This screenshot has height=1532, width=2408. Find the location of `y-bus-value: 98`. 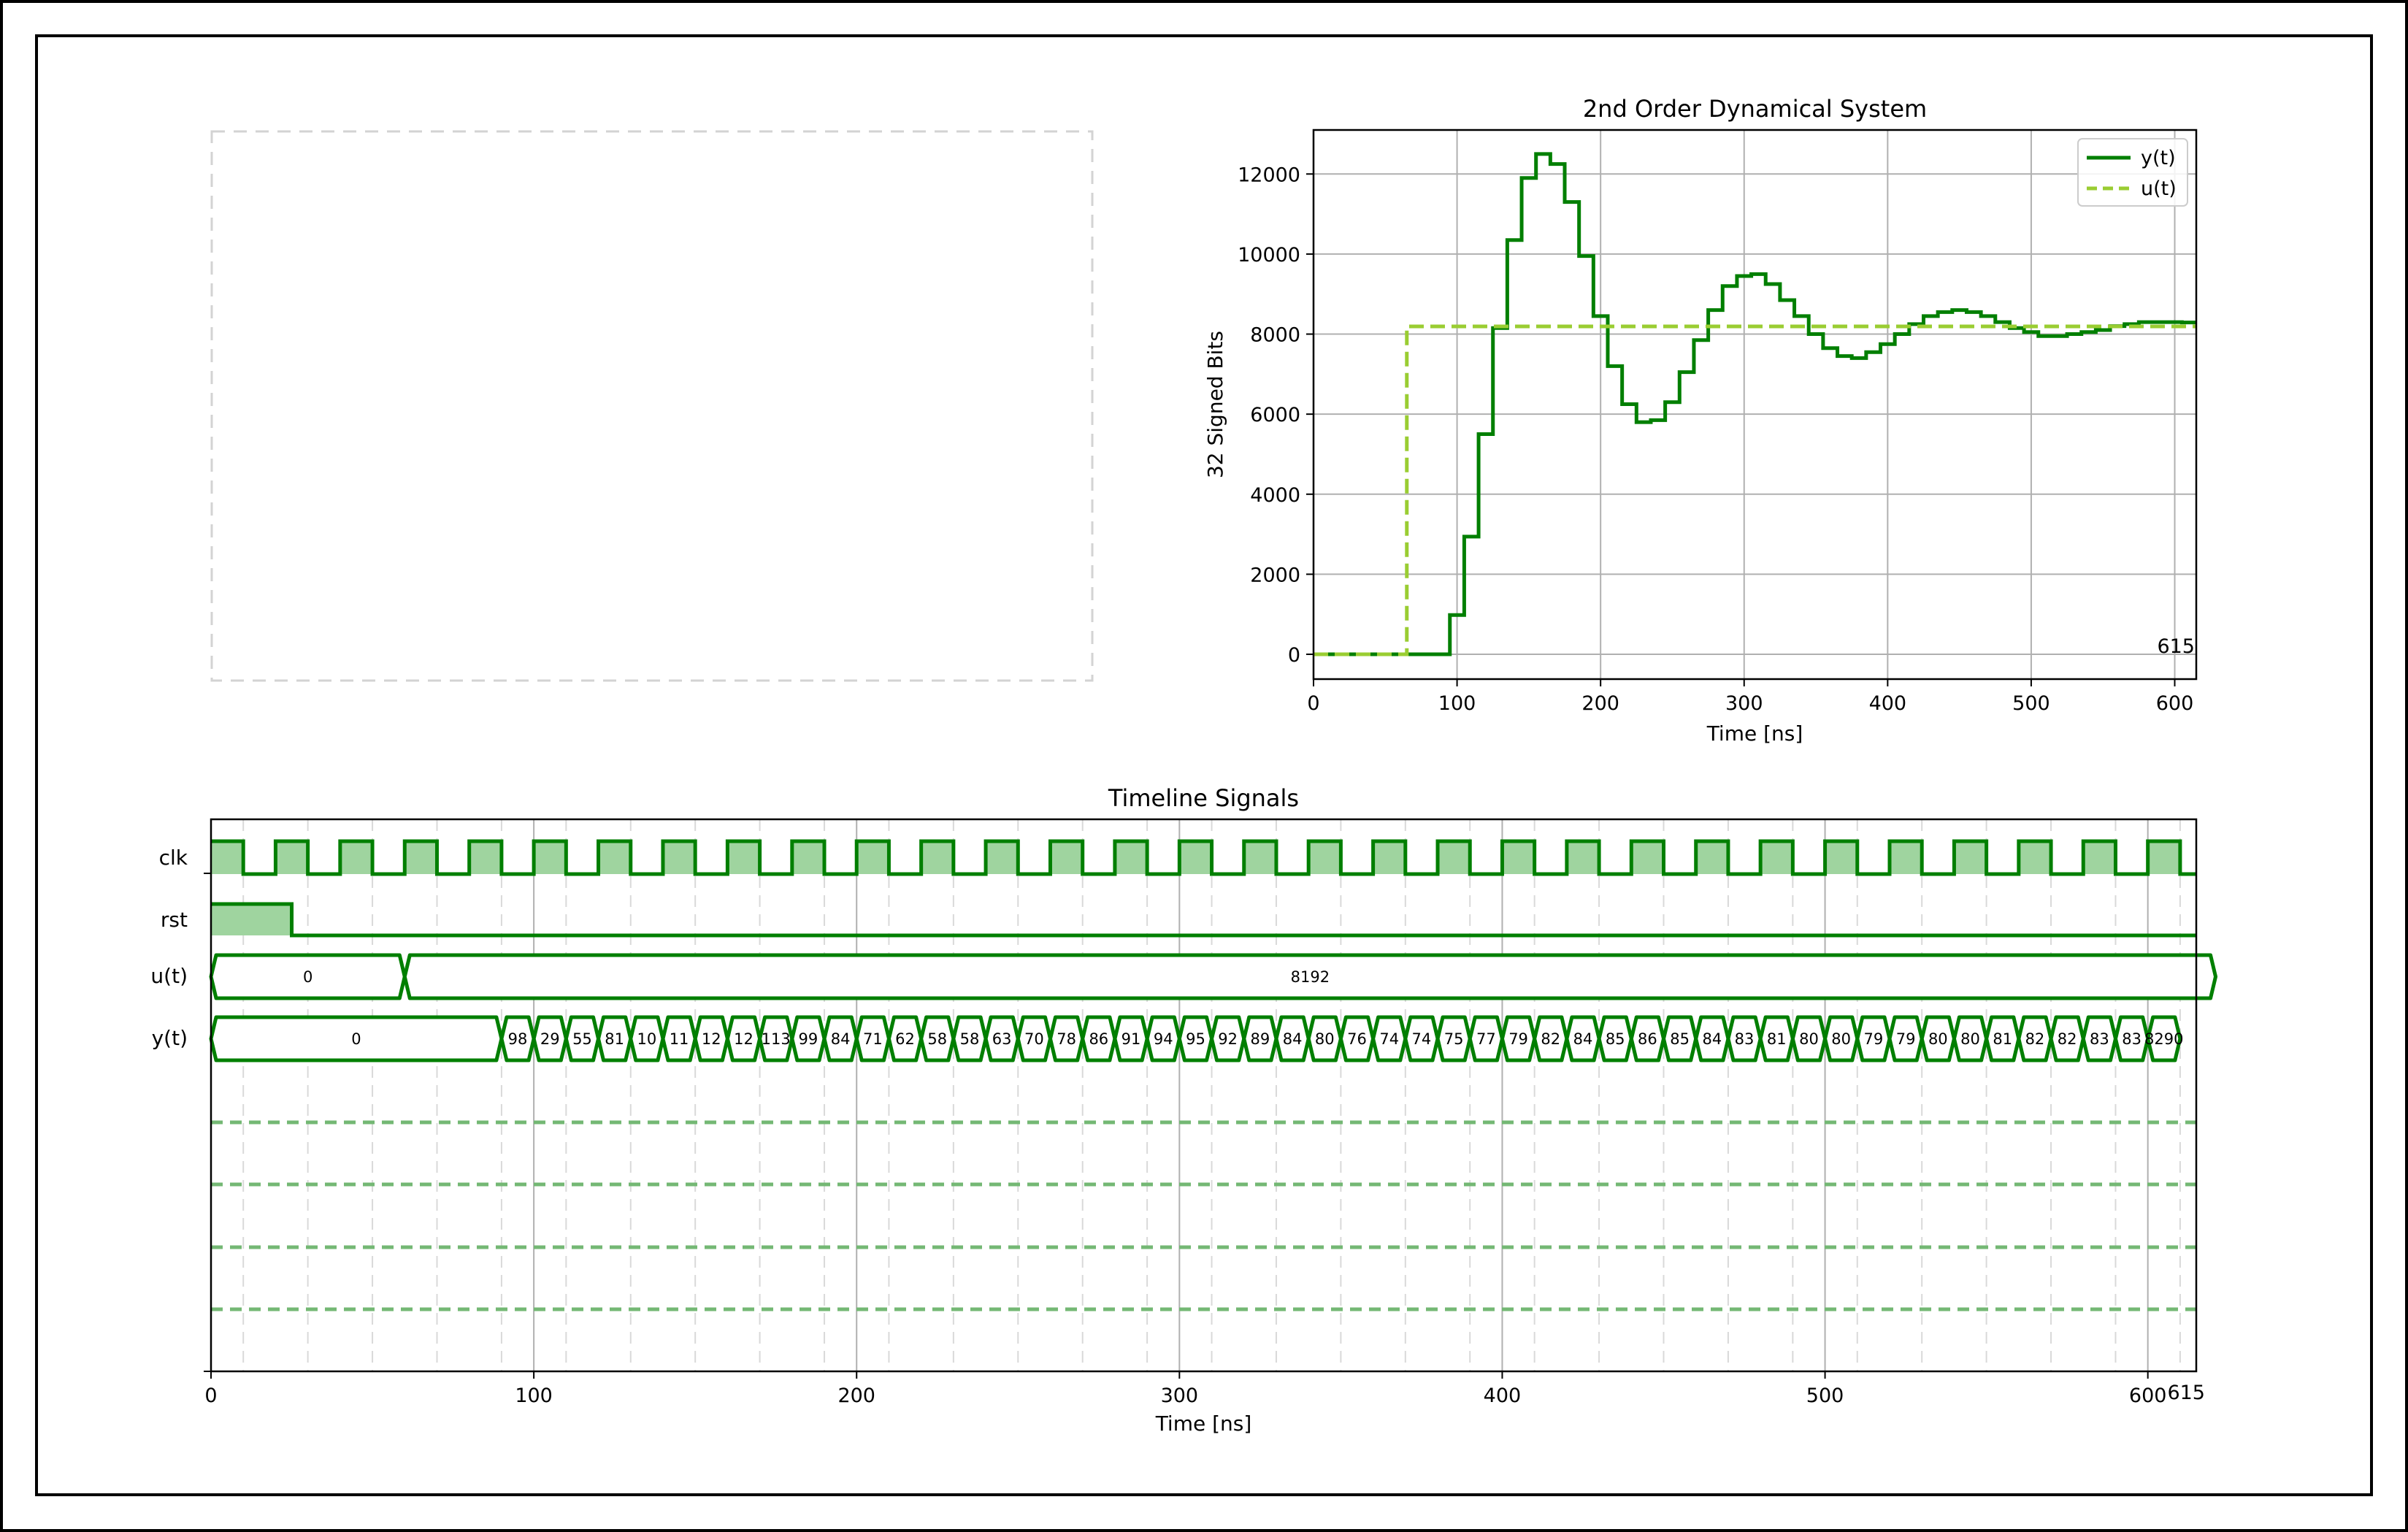

y-bus-value: 98 is located at coordinates (518, 1039).